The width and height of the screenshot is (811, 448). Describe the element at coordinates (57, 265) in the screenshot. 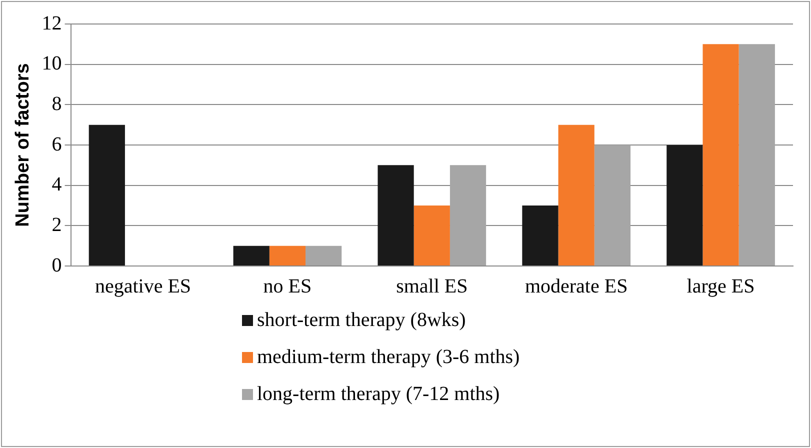

I see `y-tick-label: 0` at that location.